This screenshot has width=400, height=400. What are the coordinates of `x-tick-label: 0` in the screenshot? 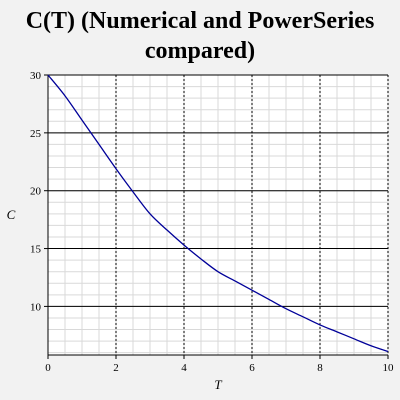 It's located at (48, 368).